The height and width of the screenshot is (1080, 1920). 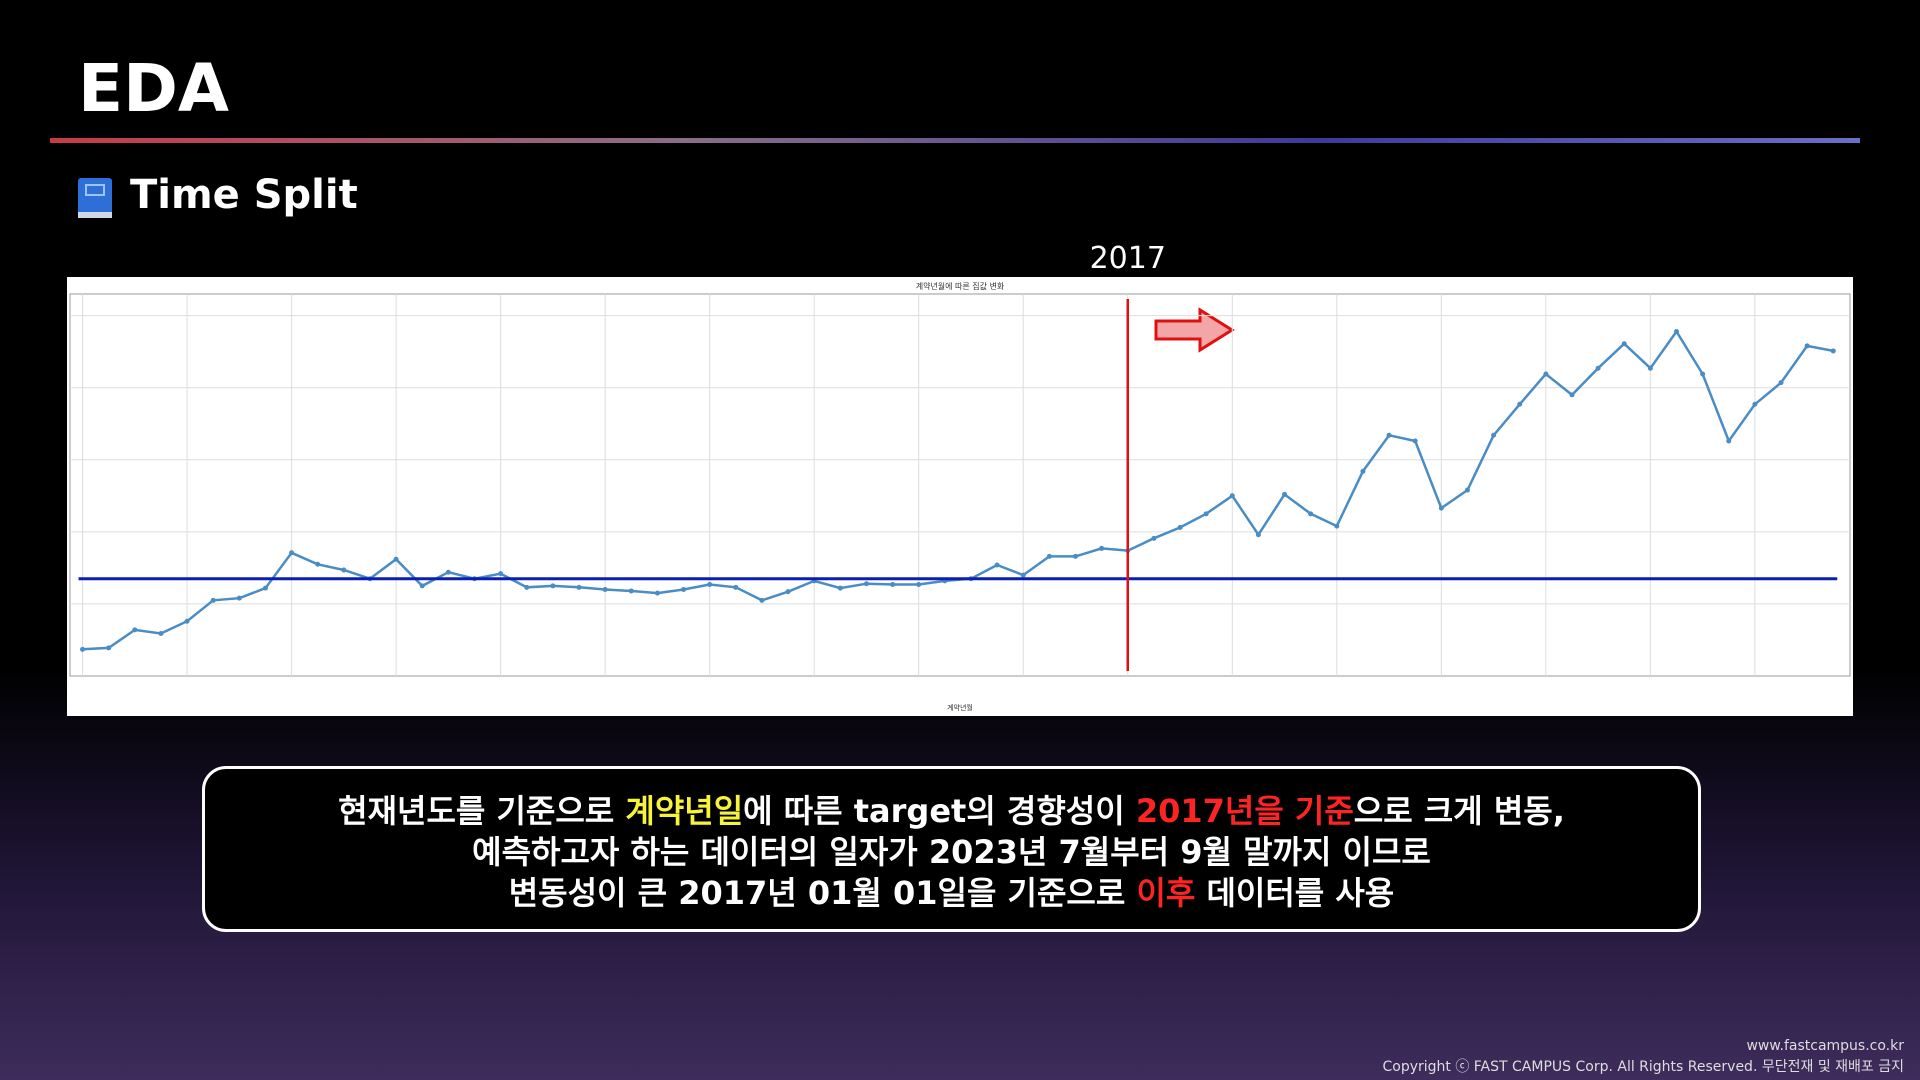 I want to click on note-text: 예측하고자 하는 데이터의 일자가 2023년 7월부터 9월 말까지 이므로, so click(x=951, y=852).